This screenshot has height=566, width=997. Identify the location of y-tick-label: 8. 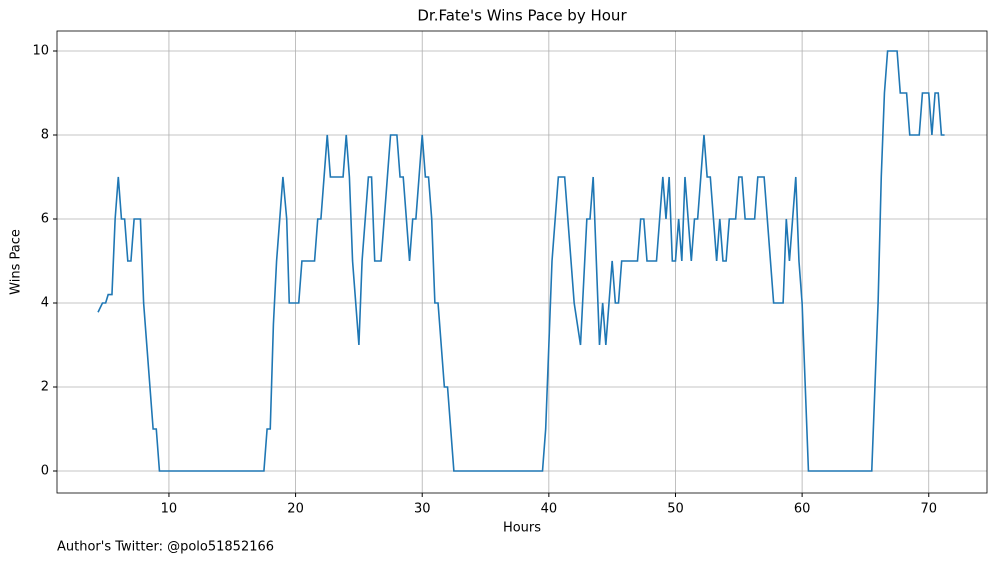
(45, 134).